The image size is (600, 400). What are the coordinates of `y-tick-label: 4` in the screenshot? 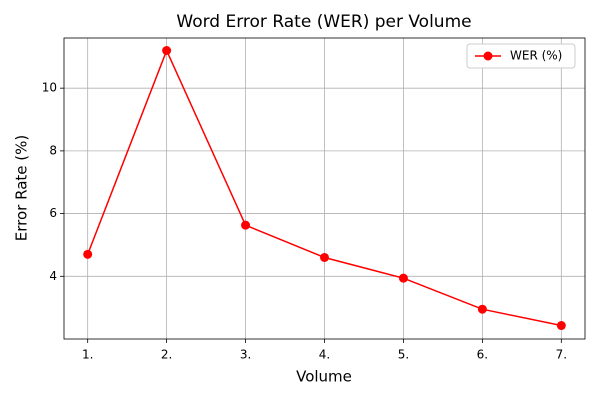 It's located at (53, 276).